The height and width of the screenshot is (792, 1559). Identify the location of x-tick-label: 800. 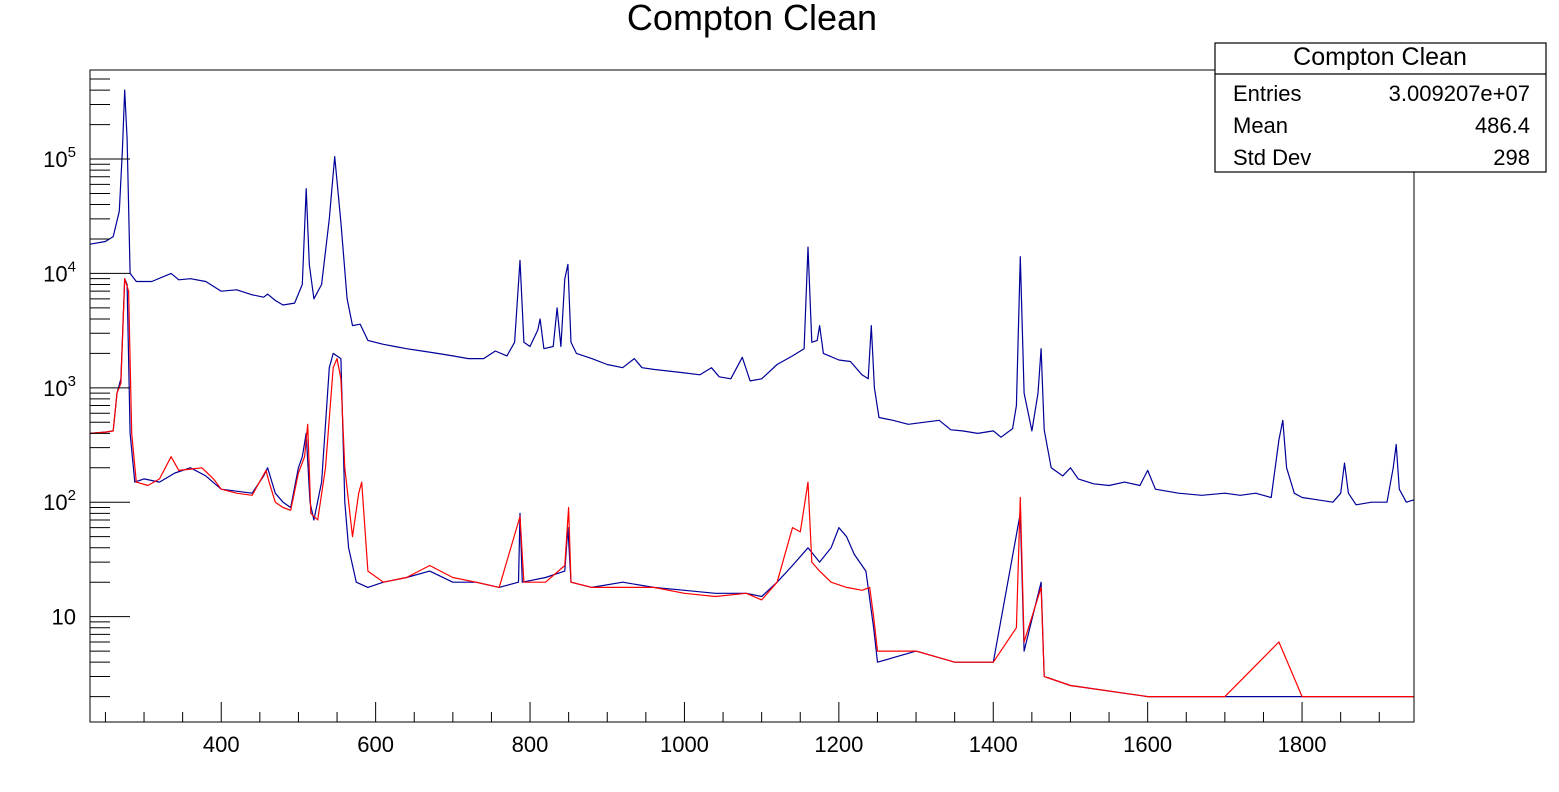
(530, 744).